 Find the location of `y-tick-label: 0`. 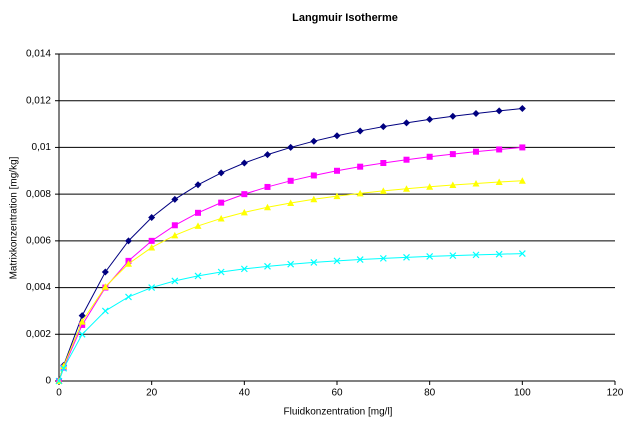

y-tick-label: 0 is located at coordinates (48, 381).